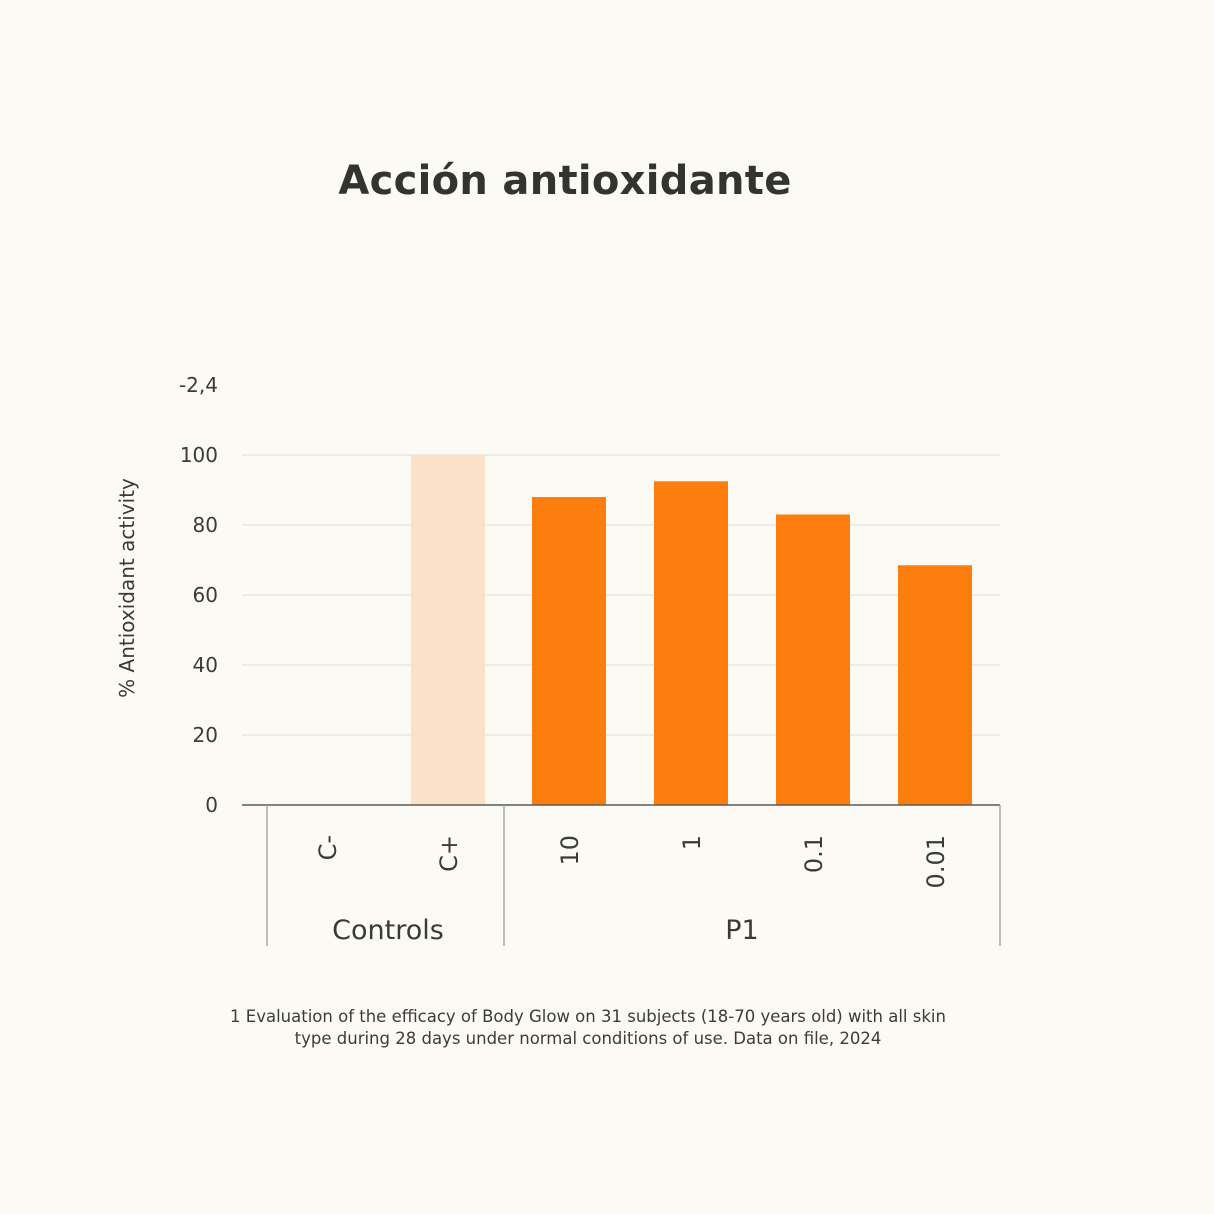 This screenshot has height=1214, width=1214. Describe the element at coordinates (205, 525) in the screenshot. I see `y-tick-label: 80` at that location.